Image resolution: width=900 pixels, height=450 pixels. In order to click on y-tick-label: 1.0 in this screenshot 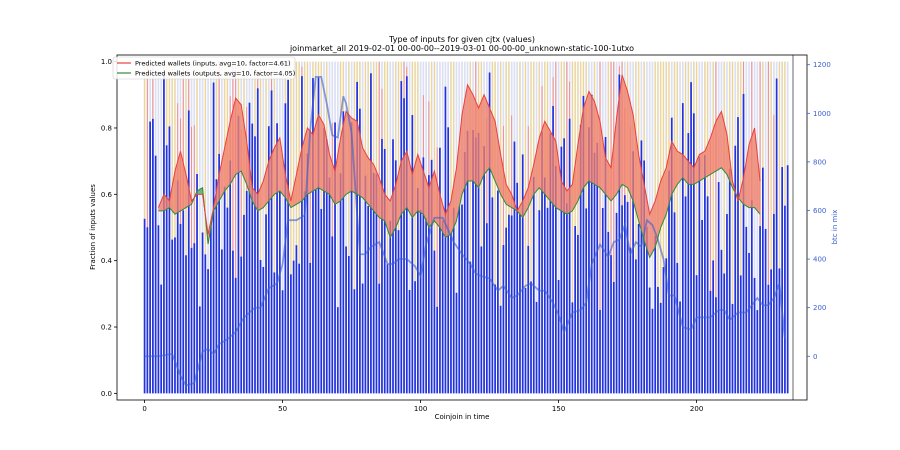, I will do `click(106, 62)`.